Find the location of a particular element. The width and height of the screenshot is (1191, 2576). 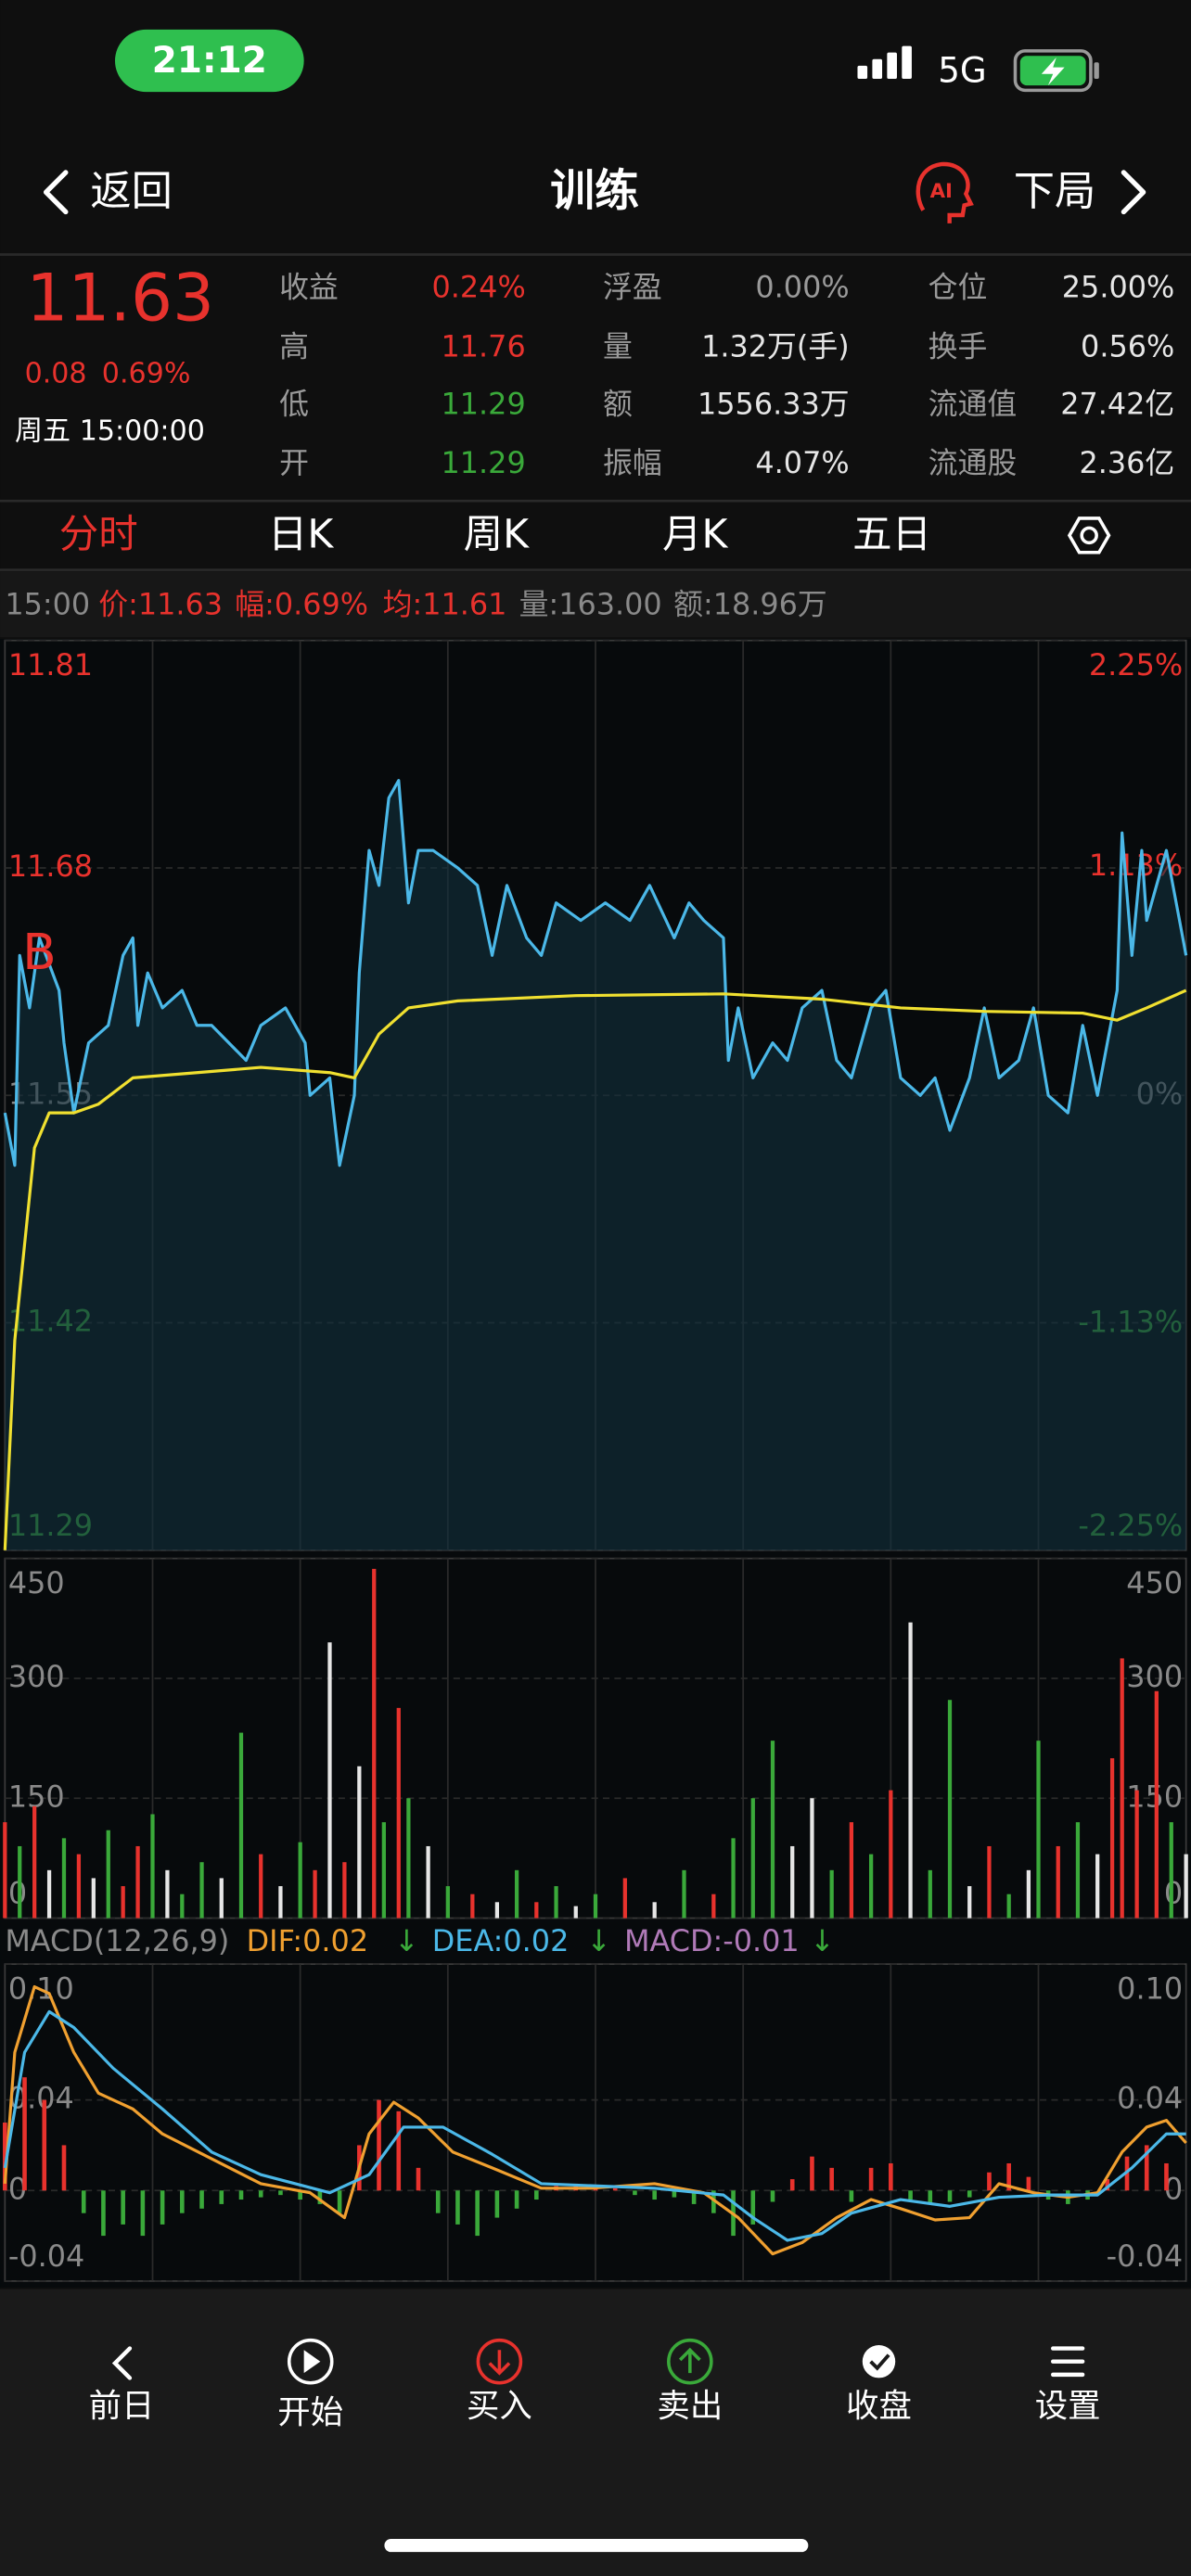

stat-value: 1.32万(手) is located at coordinates (775, 345).